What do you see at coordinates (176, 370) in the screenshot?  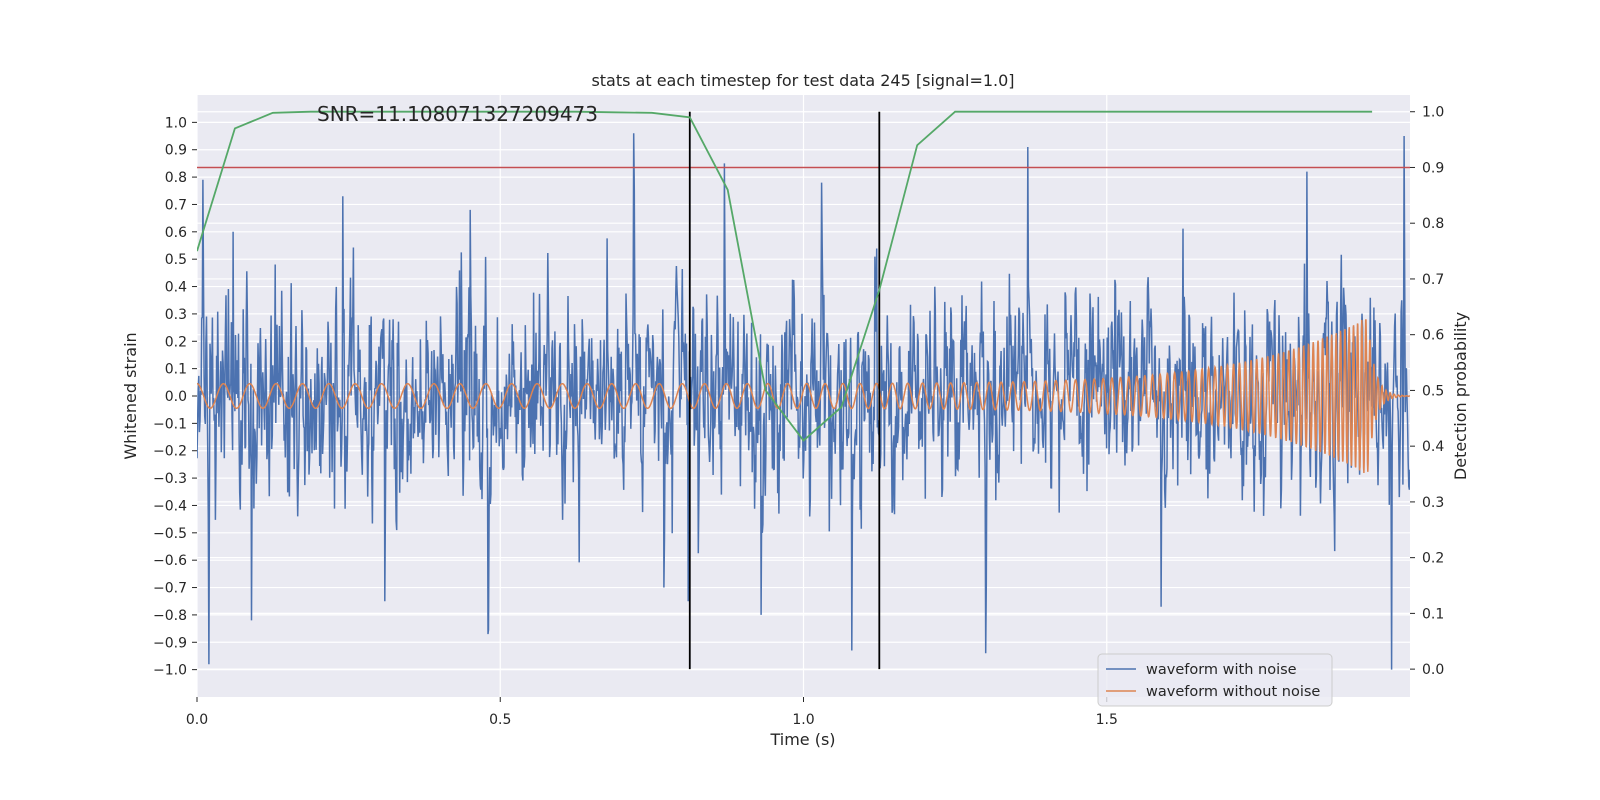 I see `y-tick-label: 0.1` at bounding box center [176, 370].